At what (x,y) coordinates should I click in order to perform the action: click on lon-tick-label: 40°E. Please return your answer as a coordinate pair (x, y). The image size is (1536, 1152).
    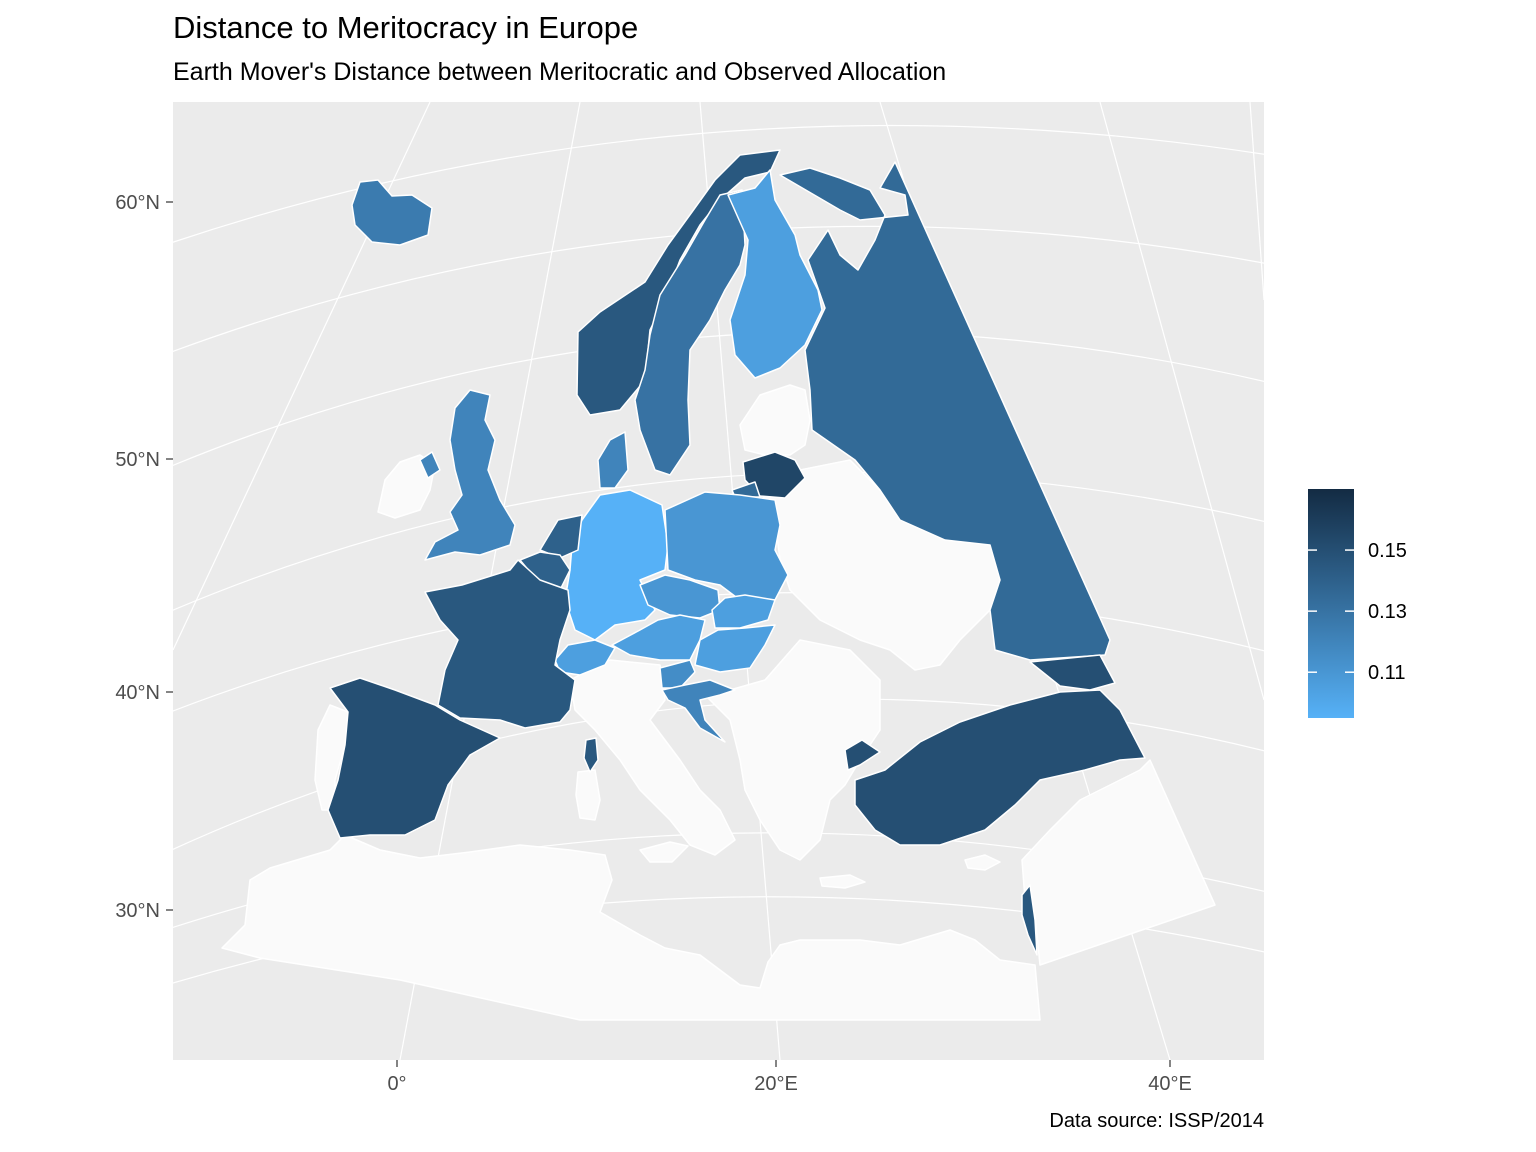
    Looking at the image, I should click on (1170, 1084).